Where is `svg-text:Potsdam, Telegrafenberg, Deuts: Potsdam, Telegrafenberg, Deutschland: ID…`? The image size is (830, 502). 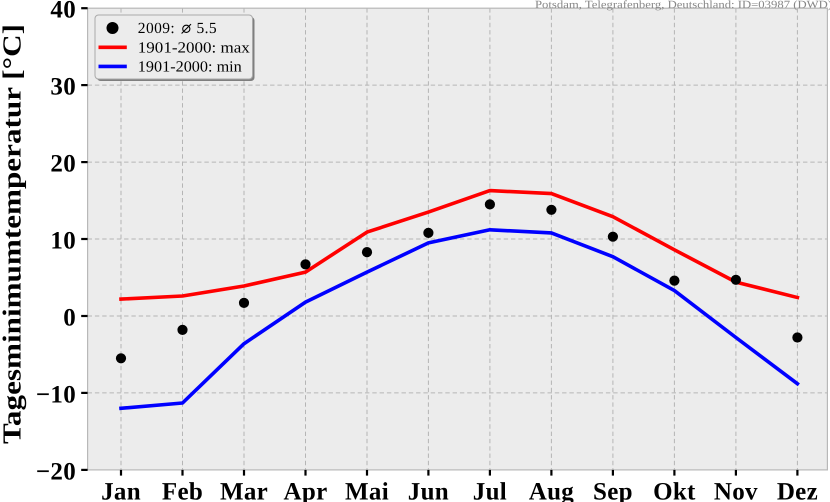 svg-text:Potsdam, Telegrafenberg, Deuts: Potsdam, Telegrafenberg, Deutschland: ID… is located at coordinates (682, 5).